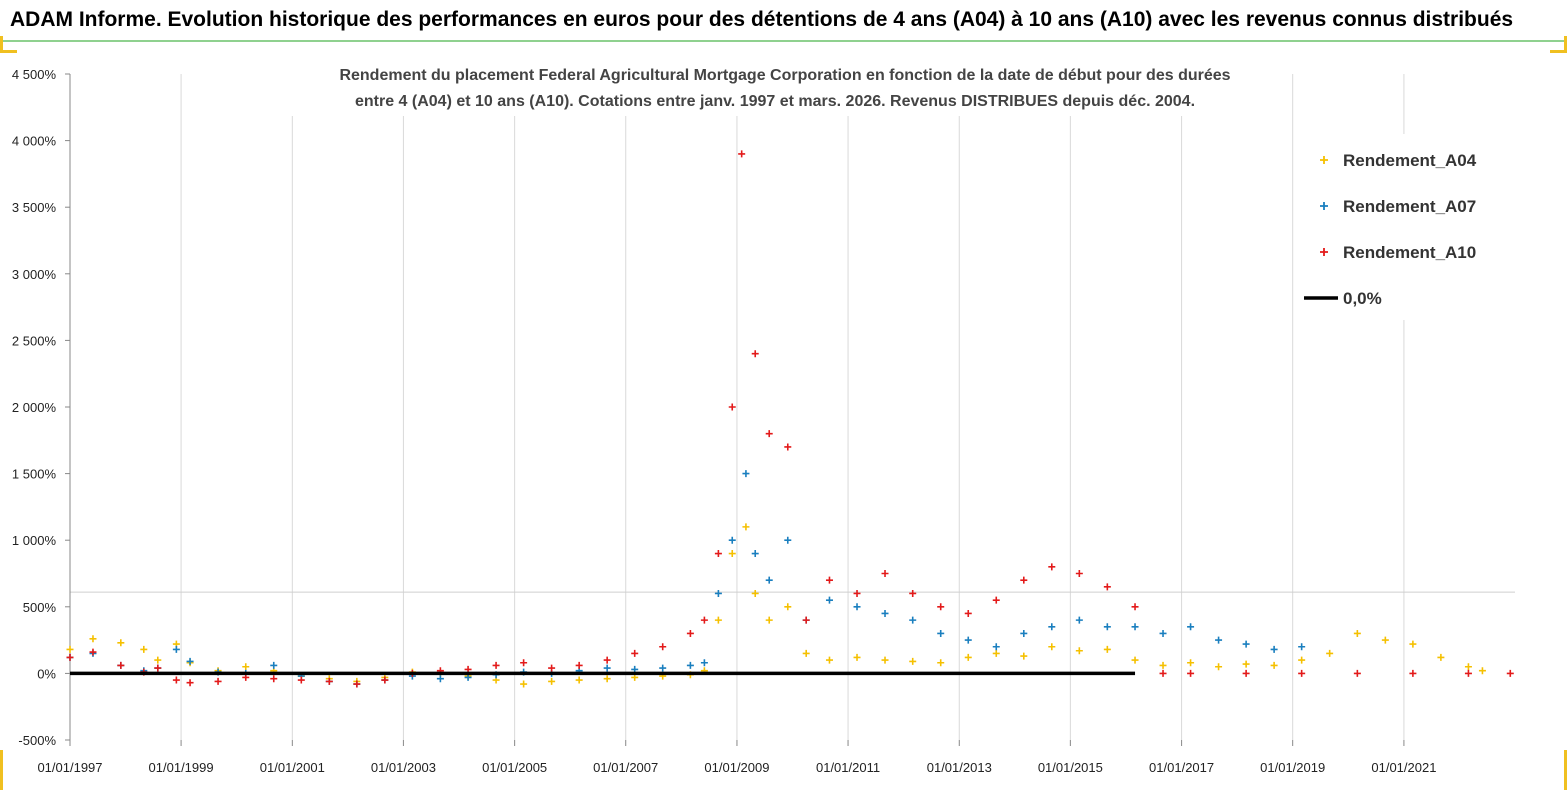  I want to click on y-tick-label: 3 500%, so click(34, 207).